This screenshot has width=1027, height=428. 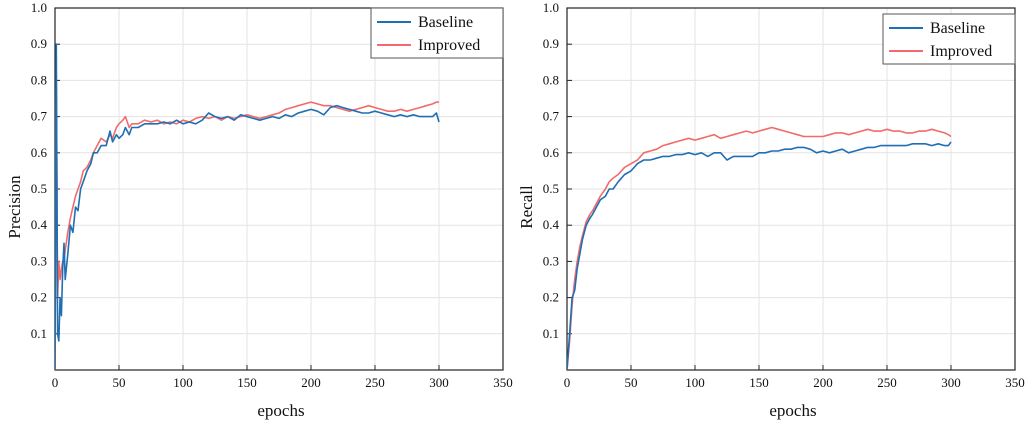 I want to click on y-axis-label: Precision, so click(x=14, y=207).